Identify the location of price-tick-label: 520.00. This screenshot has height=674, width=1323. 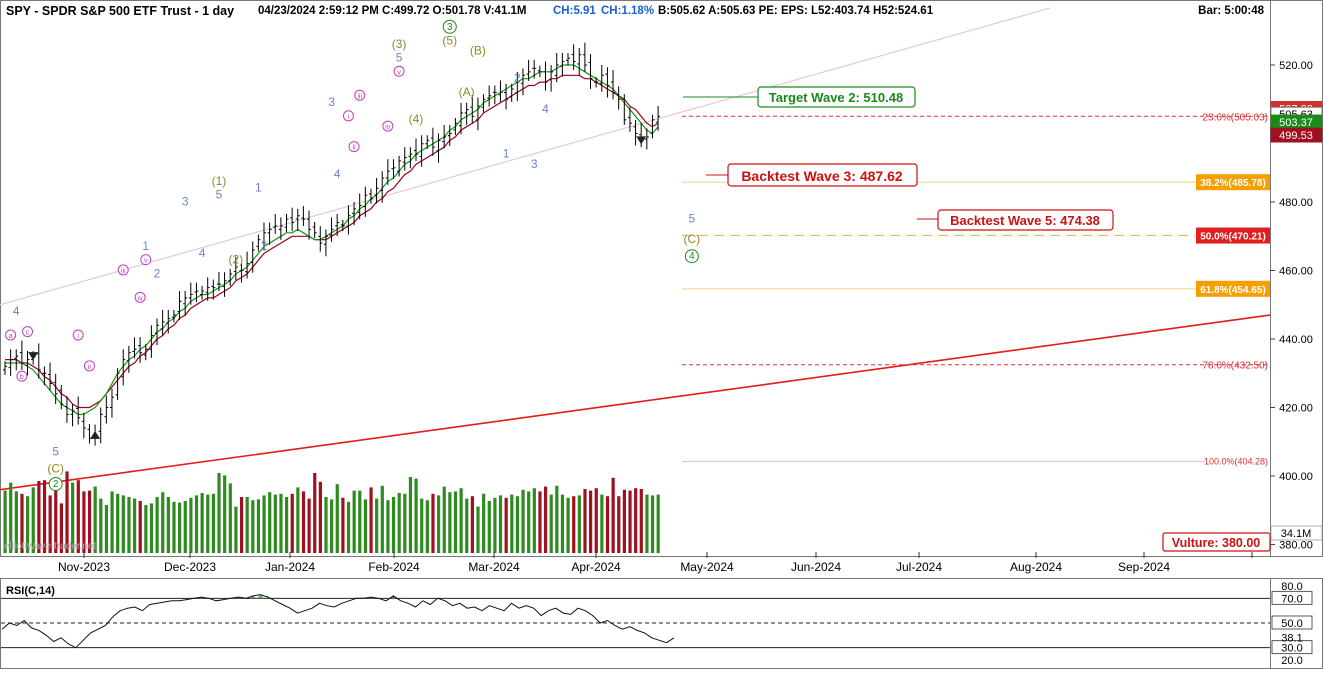
(1296, 66).